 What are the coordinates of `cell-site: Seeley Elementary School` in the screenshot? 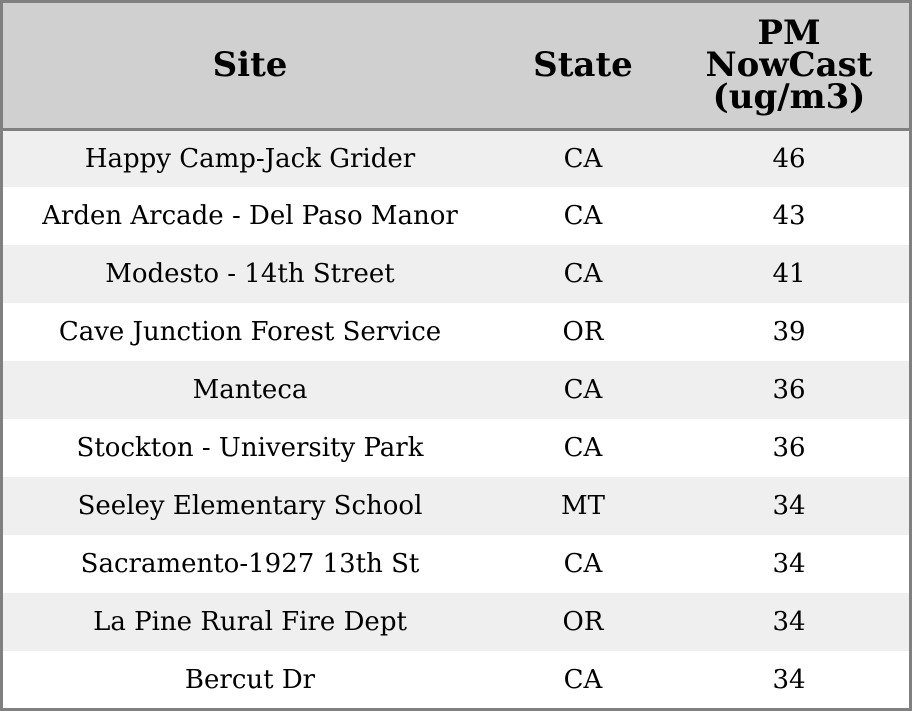 It's located at (250, 506).